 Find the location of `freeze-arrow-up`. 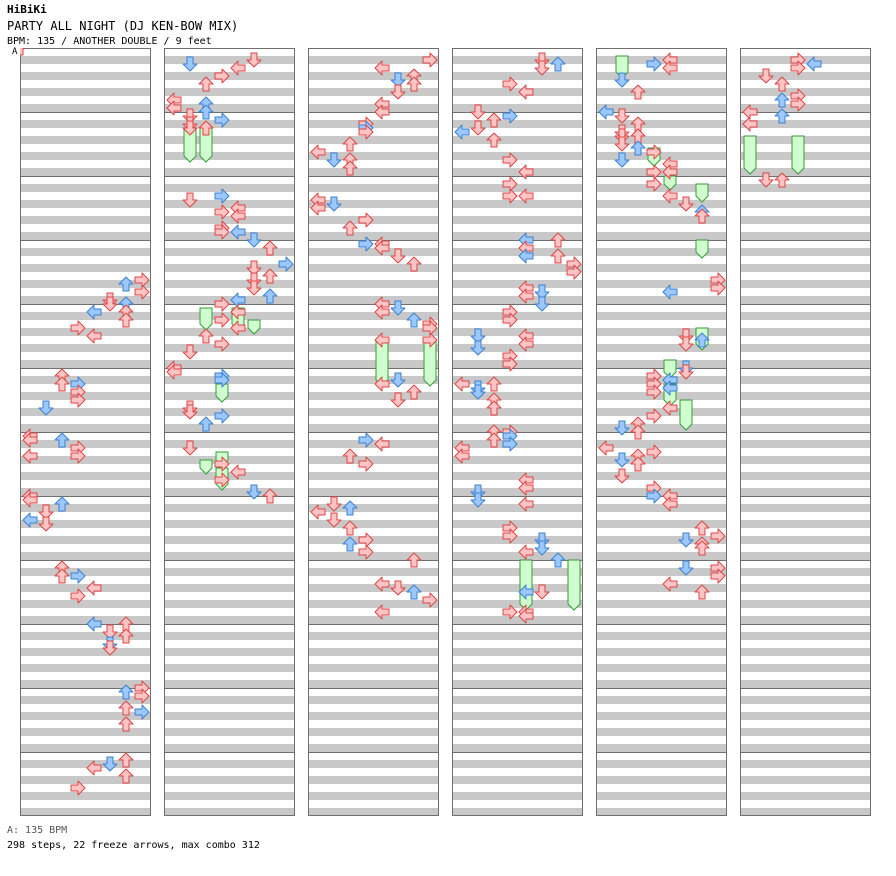

freeze-arrow-up is located at coordinates (702, 249).